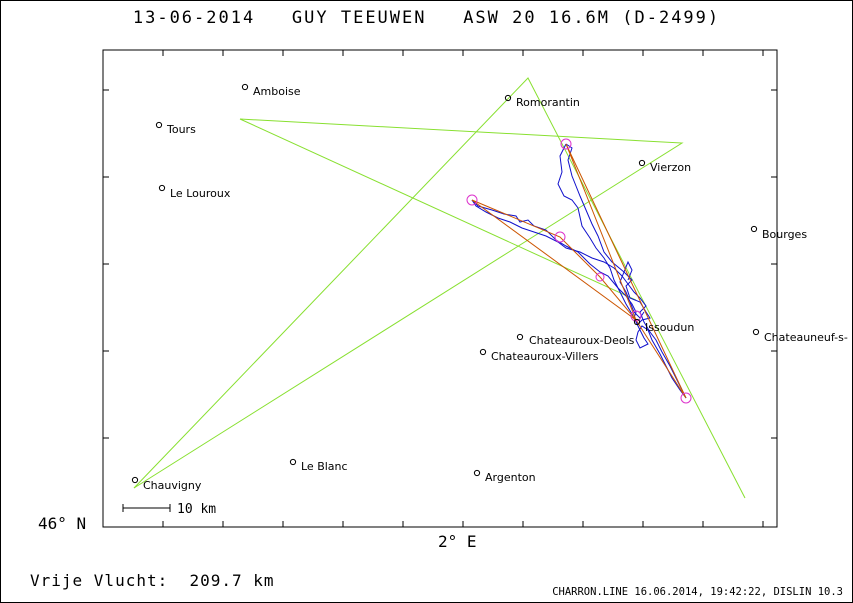 The height and width of the screenshot is (603, 853). I want to click on town-label: Amboise, so click(277, 91).